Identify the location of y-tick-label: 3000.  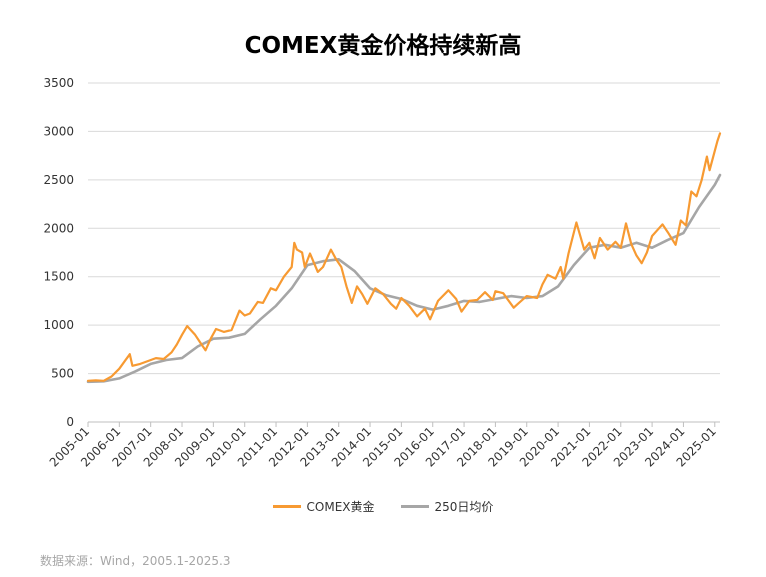
(58, 131).